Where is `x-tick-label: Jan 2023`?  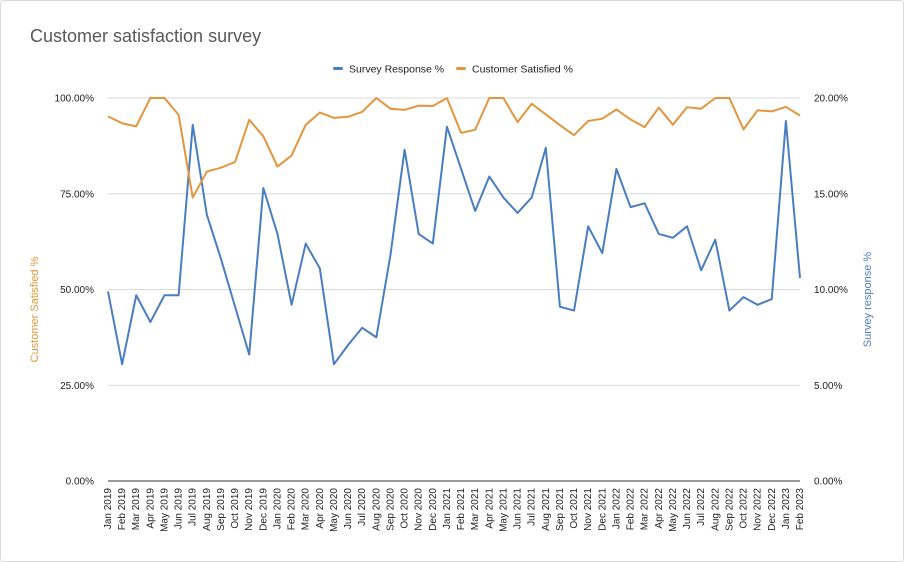
x-tick-label: Jan 2023 is located at coordinates (786, 509).